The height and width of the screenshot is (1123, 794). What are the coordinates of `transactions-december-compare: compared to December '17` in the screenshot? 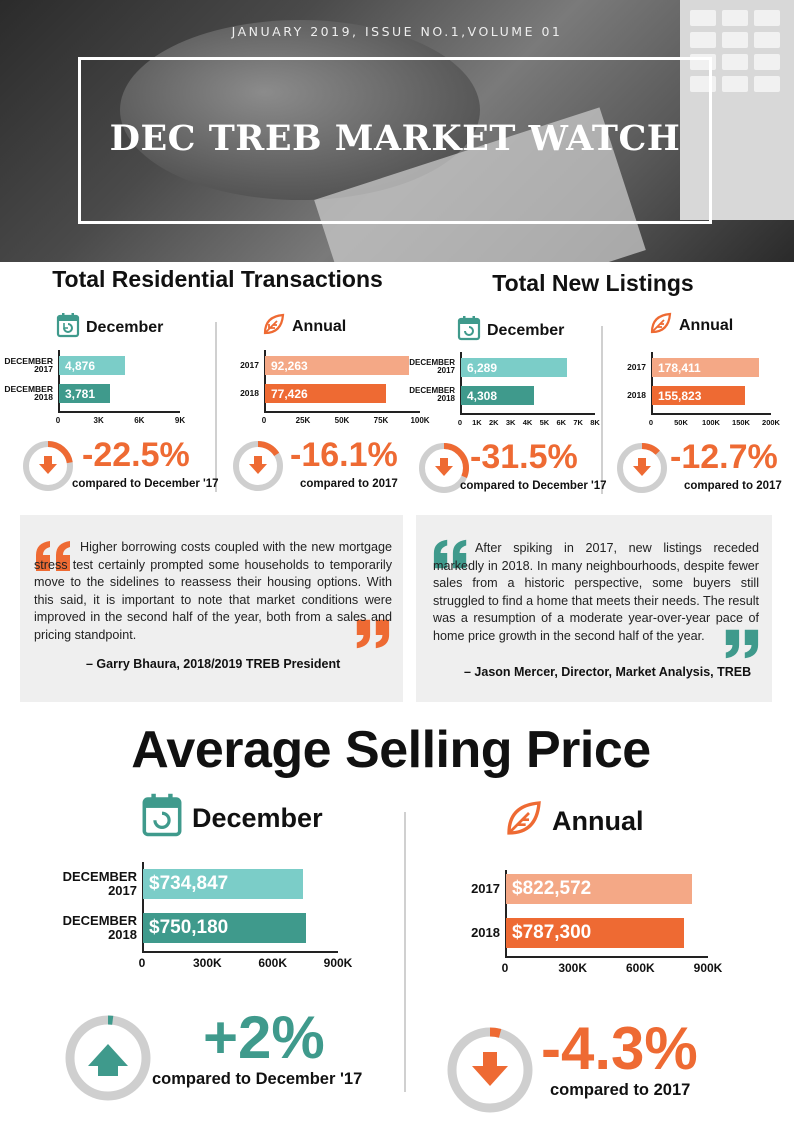 It's located at (145, 484).